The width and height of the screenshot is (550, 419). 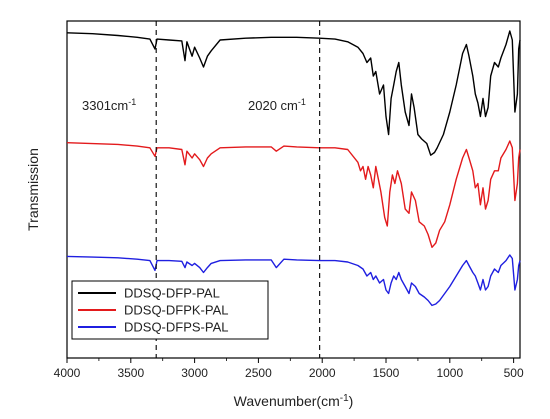 What do you see at coordinates (294, 401) in the screenshot?
I see `x-axis-title: Wavenumber(cm-1)` at bounding box center [294, 401].